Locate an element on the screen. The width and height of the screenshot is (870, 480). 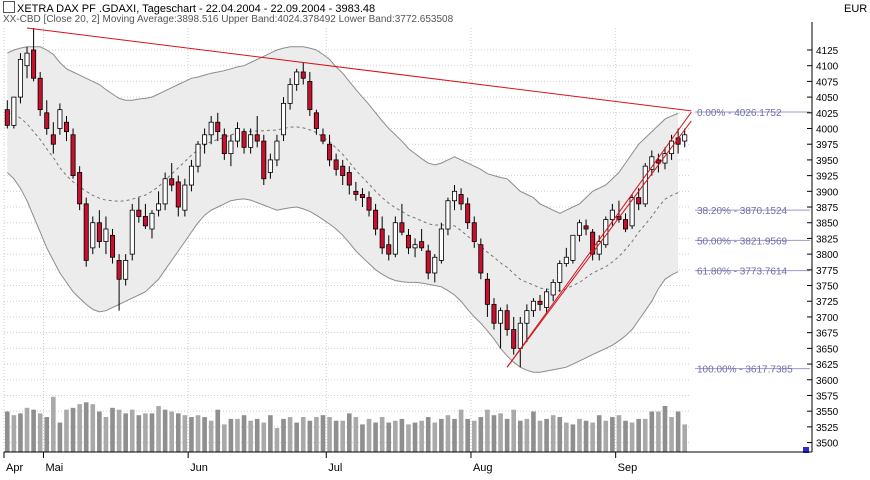
fib-level-label: 100.00% - 3617.7385 is located at coordinates (745, 370).